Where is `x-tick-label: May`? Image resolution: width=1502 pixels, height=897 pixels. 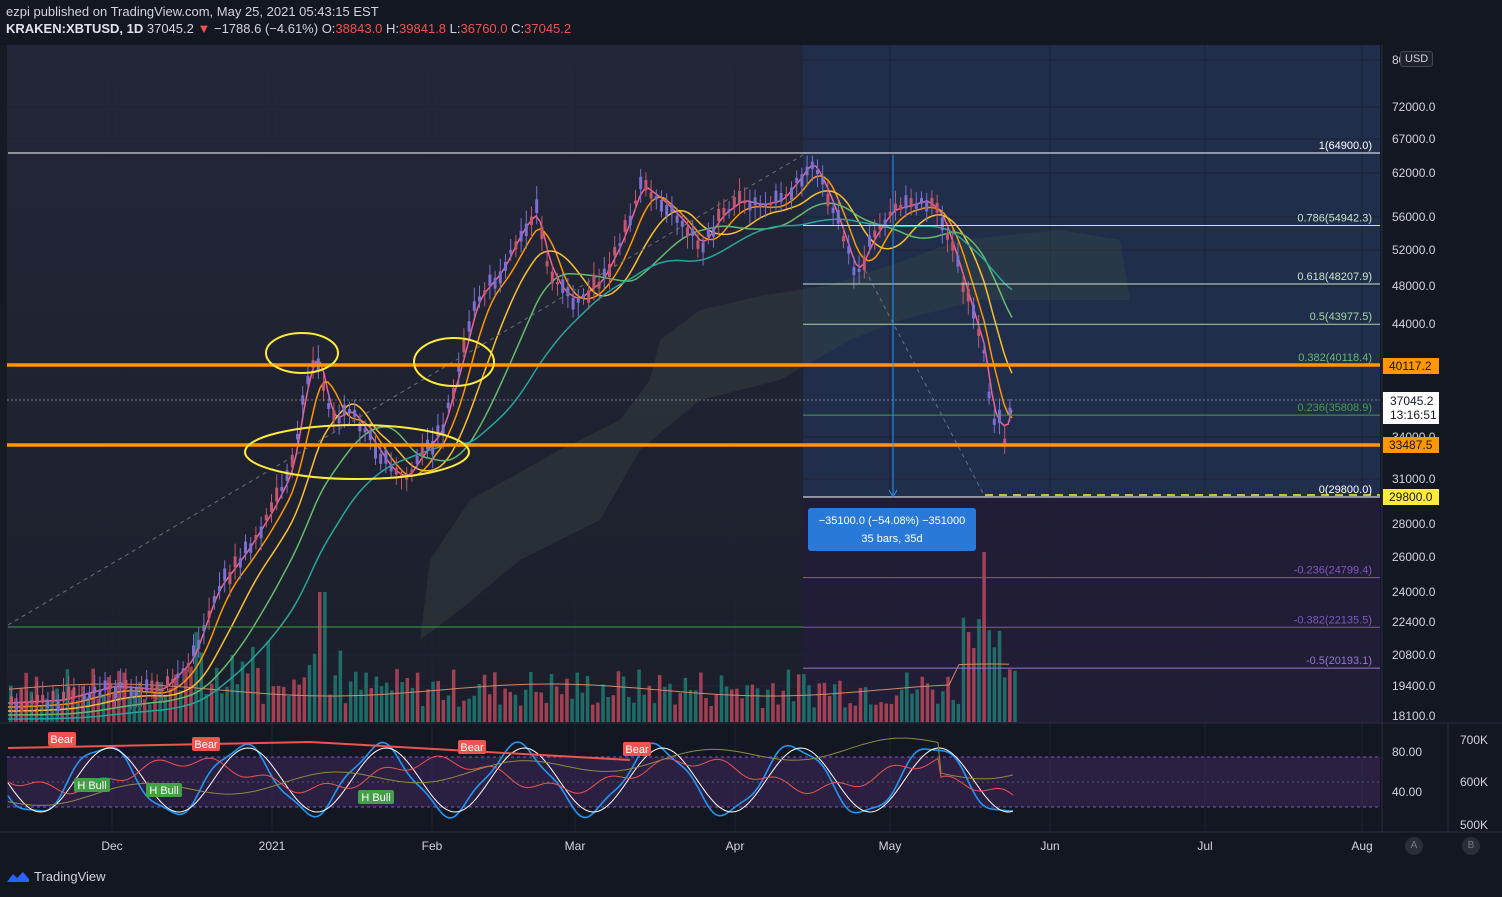 x-tick-label: May is located at coordinates (890, 846).